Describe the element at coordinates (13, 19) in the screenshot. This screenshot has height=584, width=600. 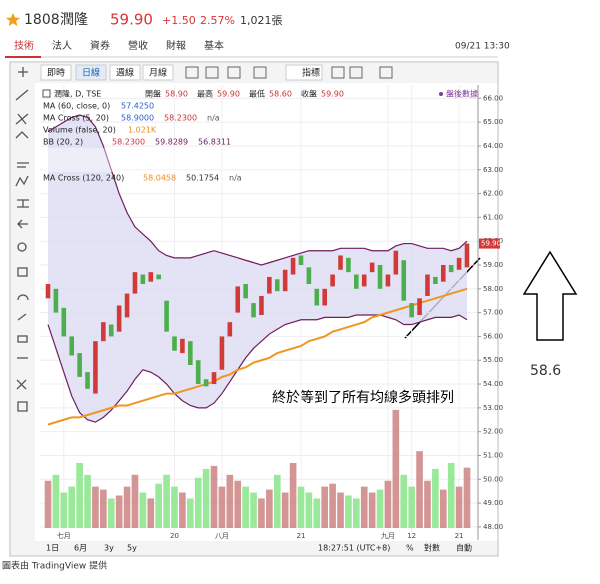
I see `star-icon` at that location.